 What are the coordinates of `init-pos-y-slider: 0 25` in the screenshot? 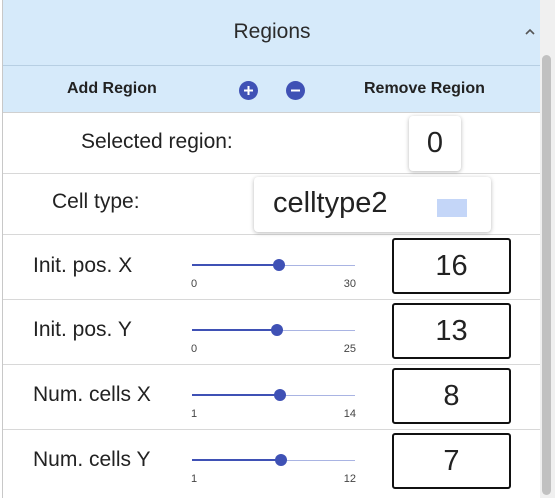 It's located at (273, 327).